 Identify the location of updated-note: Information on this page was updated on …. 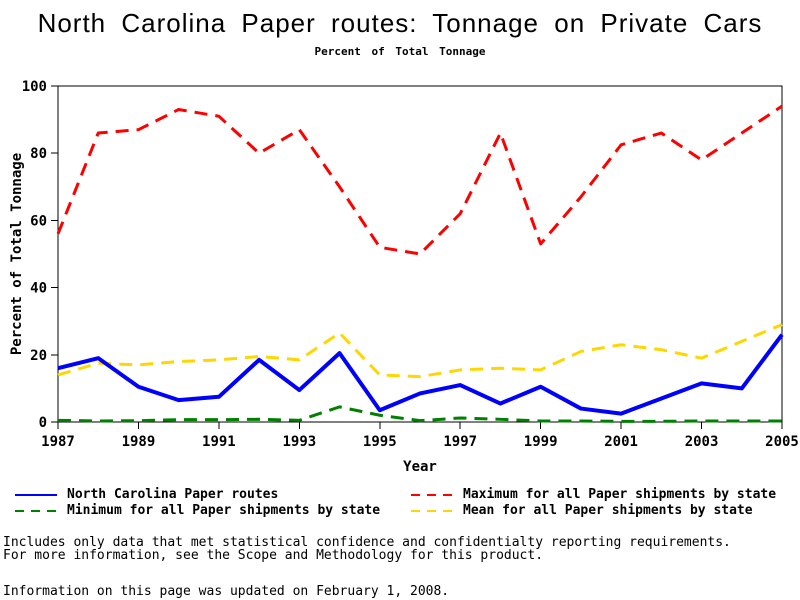
(226, 591).